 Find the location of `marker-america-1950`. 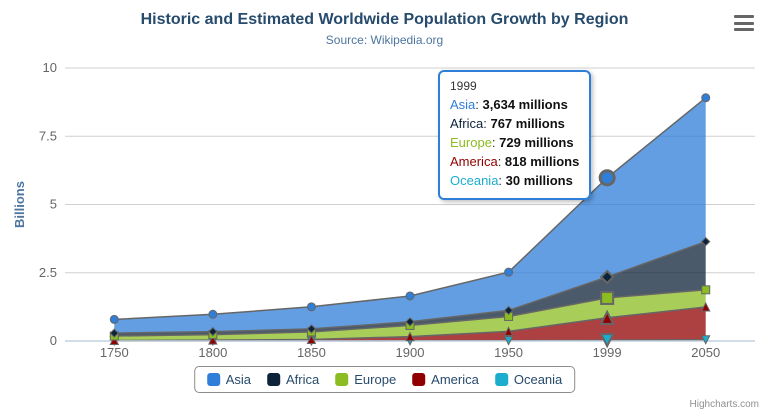

marker-america-1950 is located at coordinates (508, 331).